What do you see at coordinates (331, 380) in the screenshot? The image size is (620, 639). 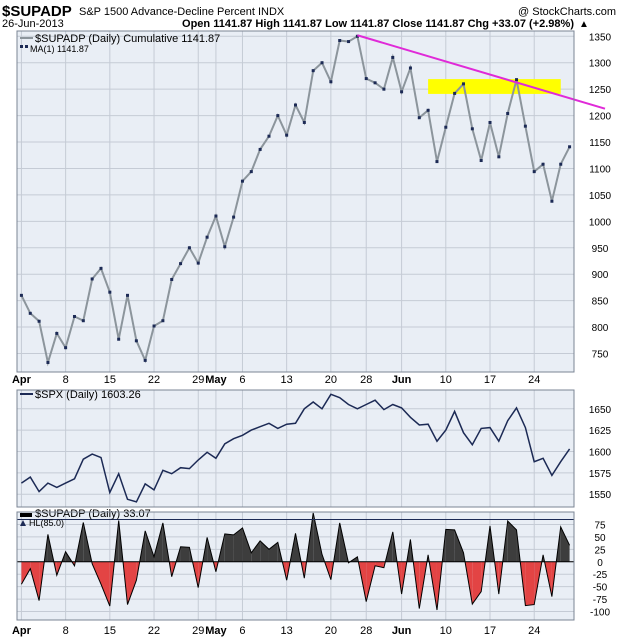 I see `x-label-top: 20` at bounding box center [331, 380].